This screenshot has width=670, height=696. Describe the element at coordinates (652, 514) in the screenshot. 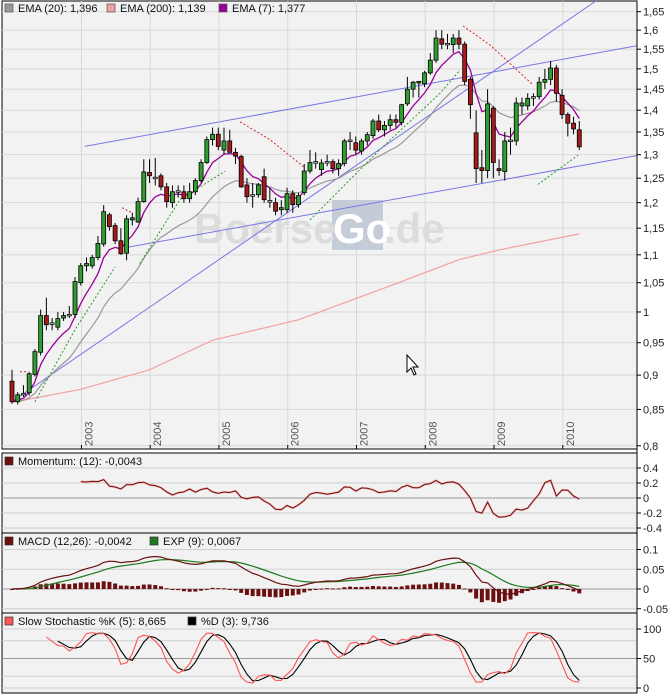

I see `y-tick-label: -0.2` at that location.